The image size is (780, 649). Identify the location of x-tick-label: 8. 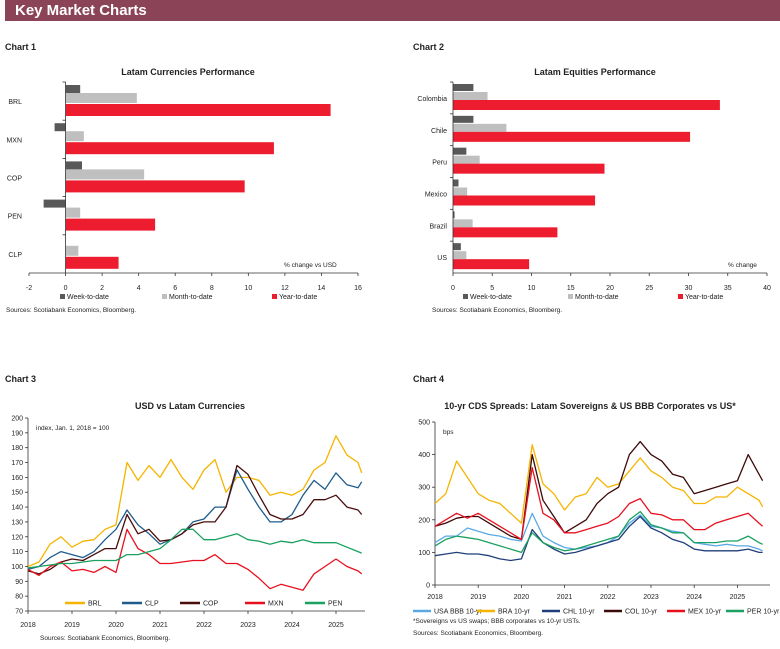
(212, 288).